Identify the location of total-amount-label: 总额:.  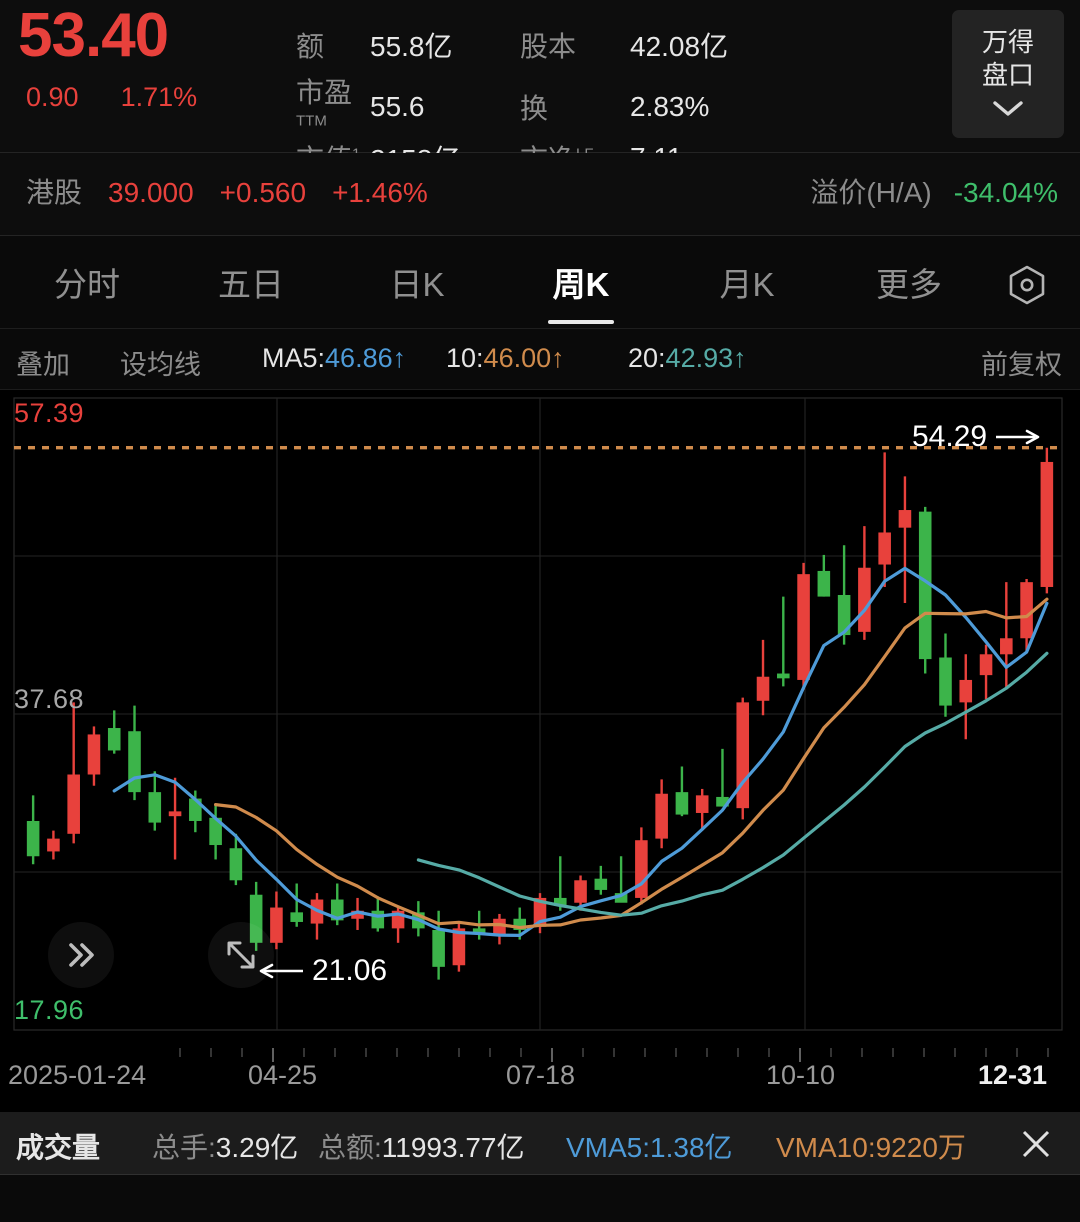
(350, 1147).